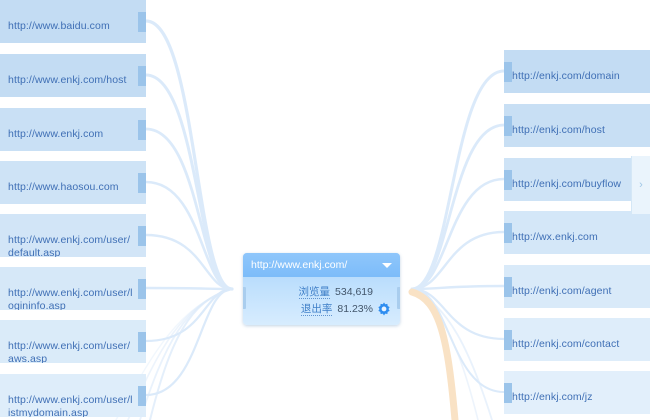 The width and height of the screenshot is (650, 420). I want to click on node-left: http://www.enkj.com/user/l ogininfo.asp, so click(73, 288).